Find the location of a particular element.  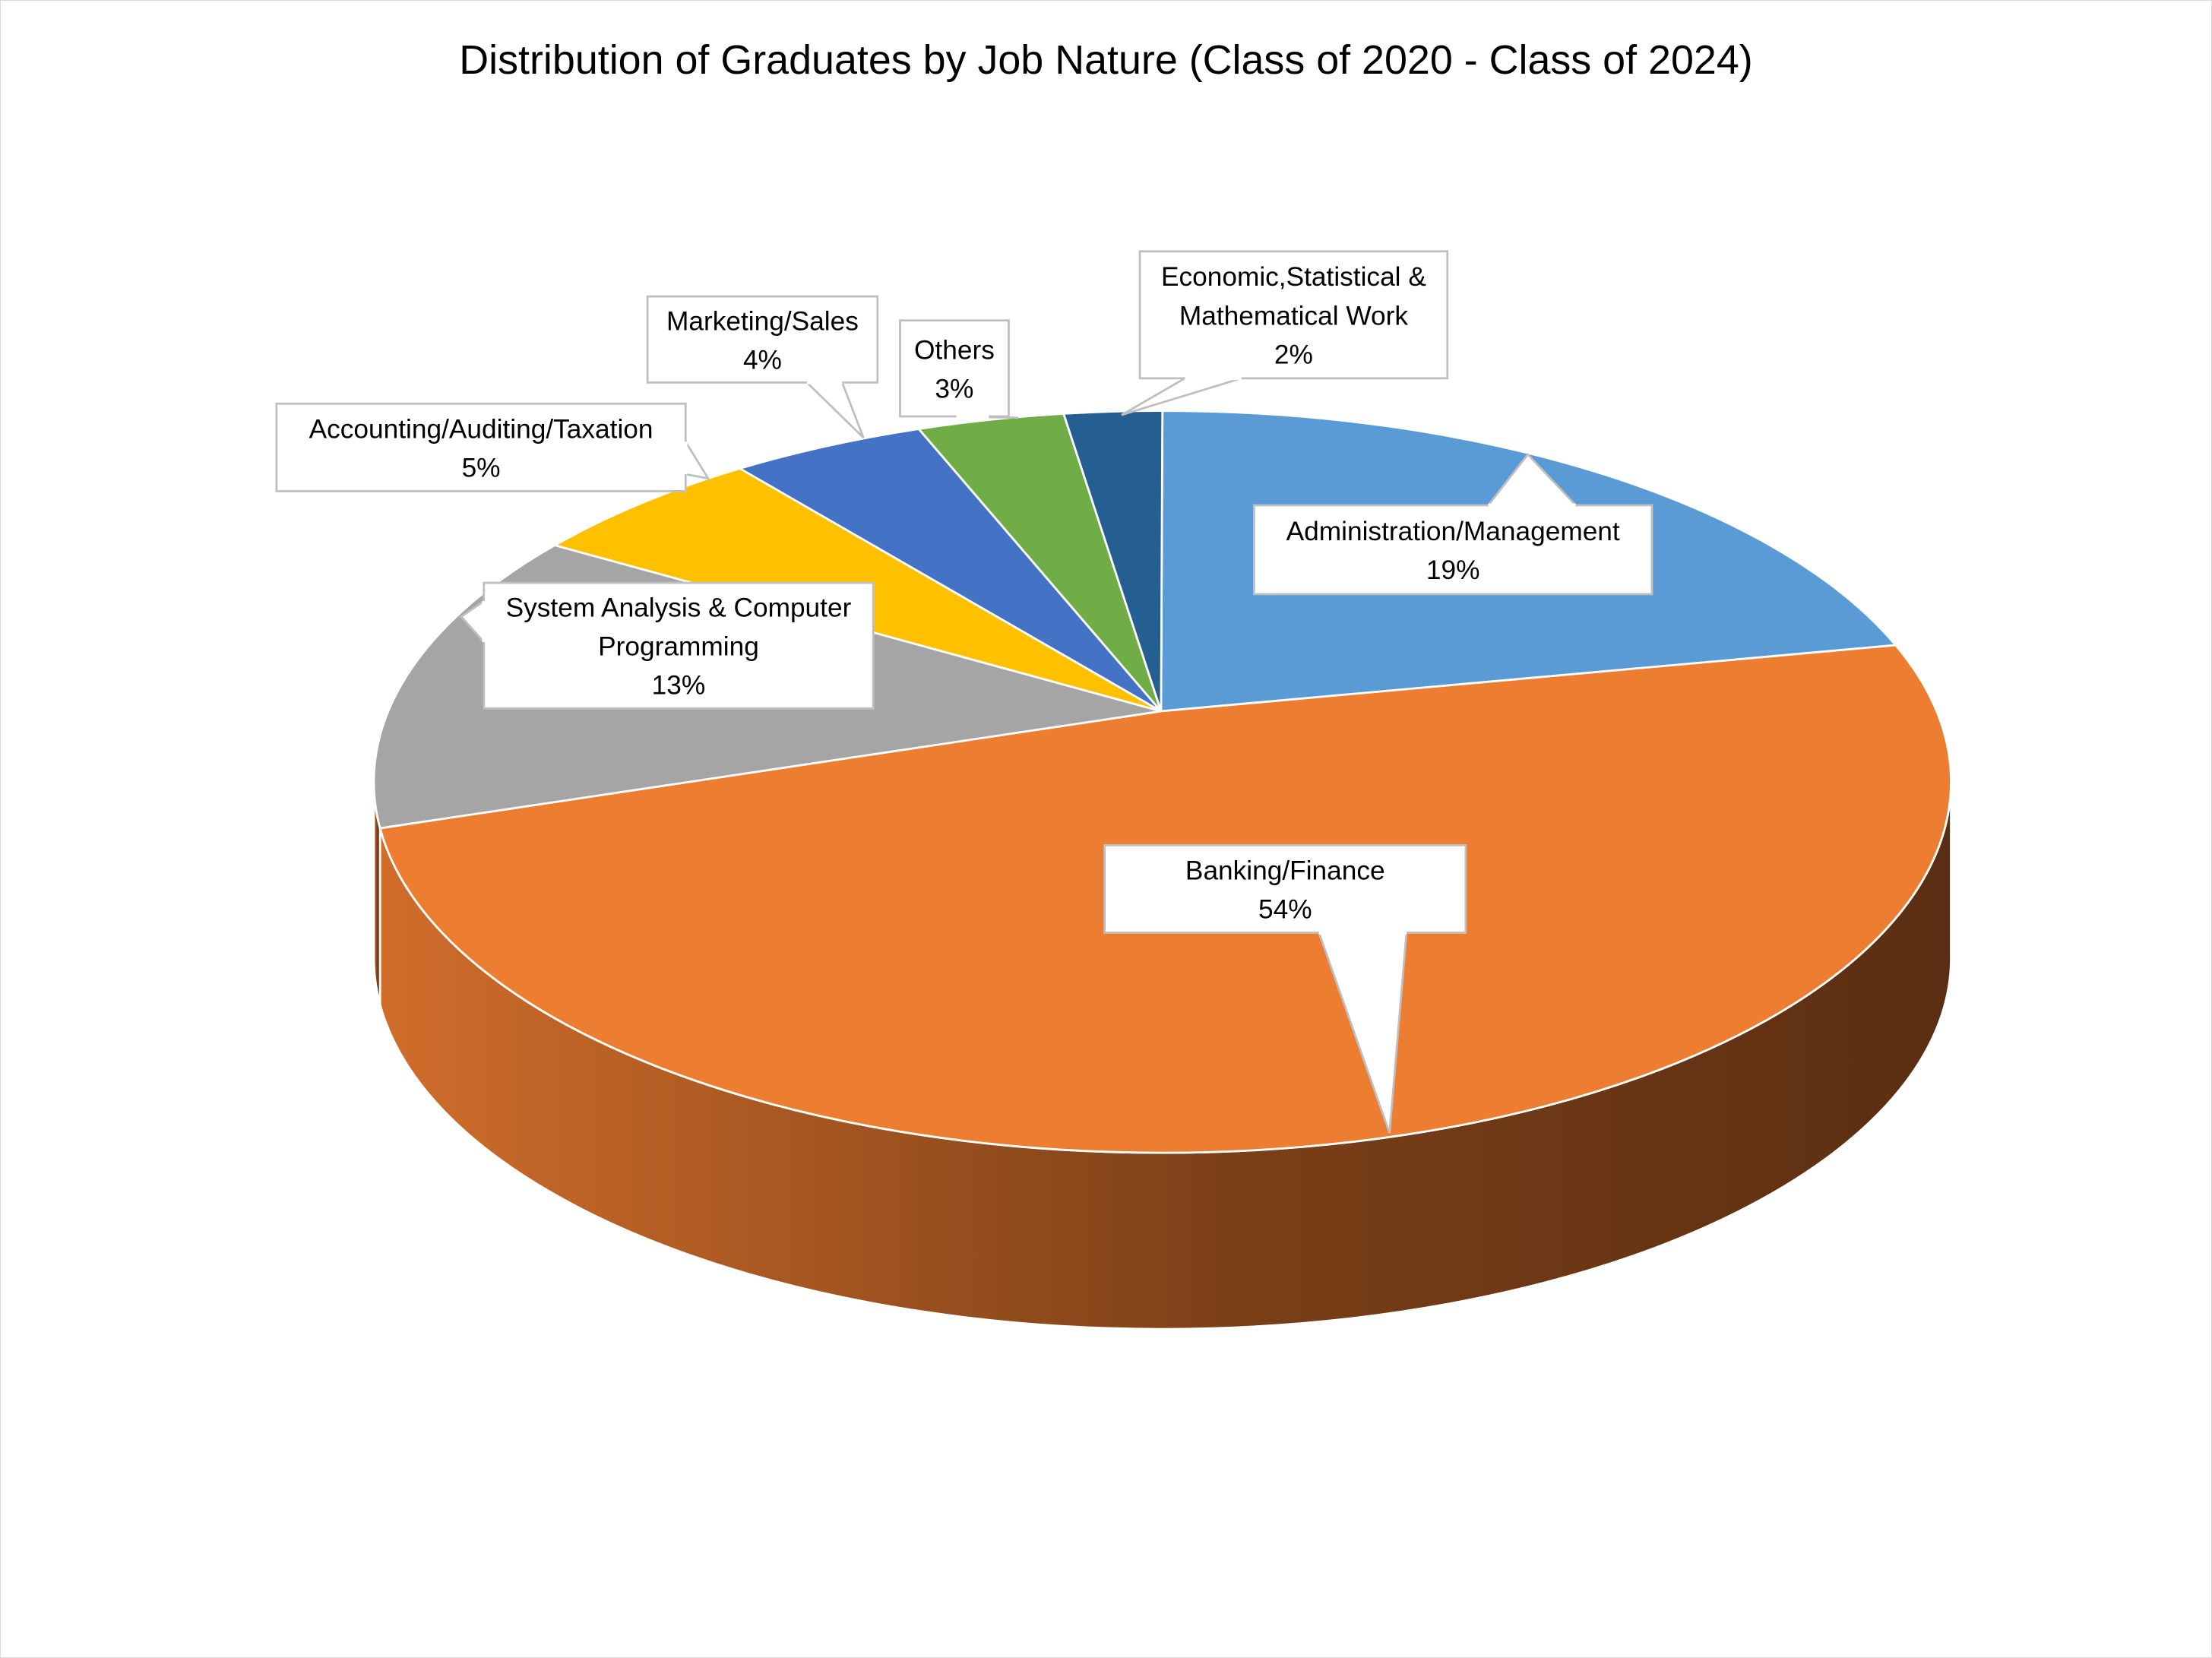

data-label-3: Accounting/Auditing/Taxation 5% is located at coordinates (492, 447).